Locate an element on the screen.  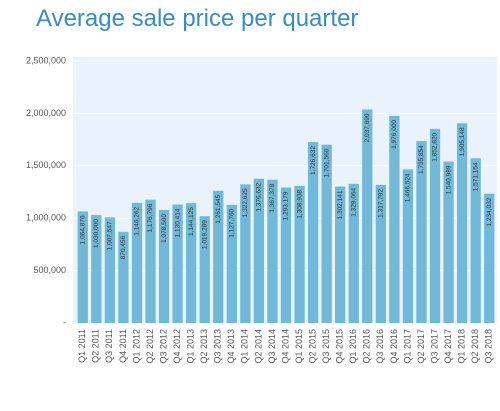
x-tick-label: Q2 2014 is located at coordinates (258, 346).